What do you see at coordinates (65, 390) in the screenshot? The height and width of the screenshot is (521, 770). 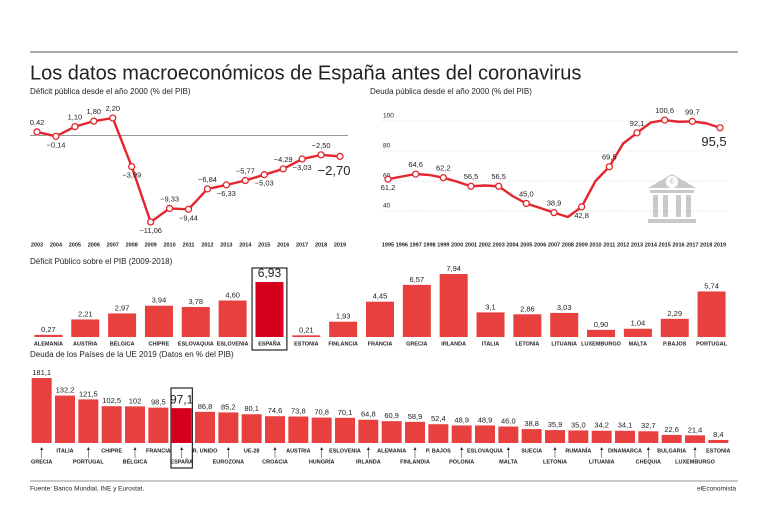 I see `value-label: 132,2` at bounding box center [65, 390].